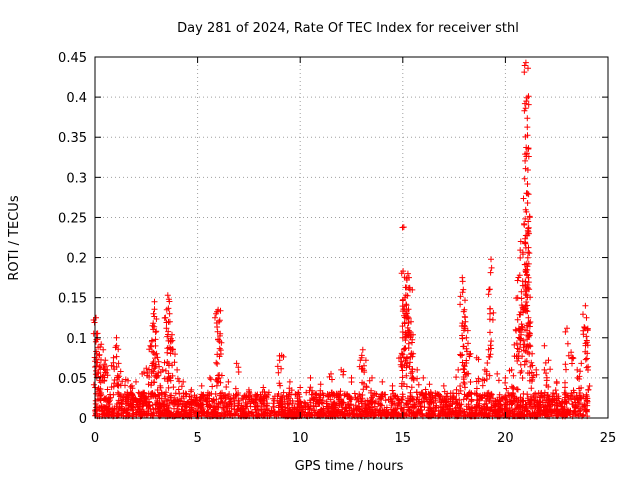 The width and height of the screenshot is (640, 480). Describe the element at coordinates (72, 58) in the screenshot. I see `y-tick-label: 0.45` at that location.